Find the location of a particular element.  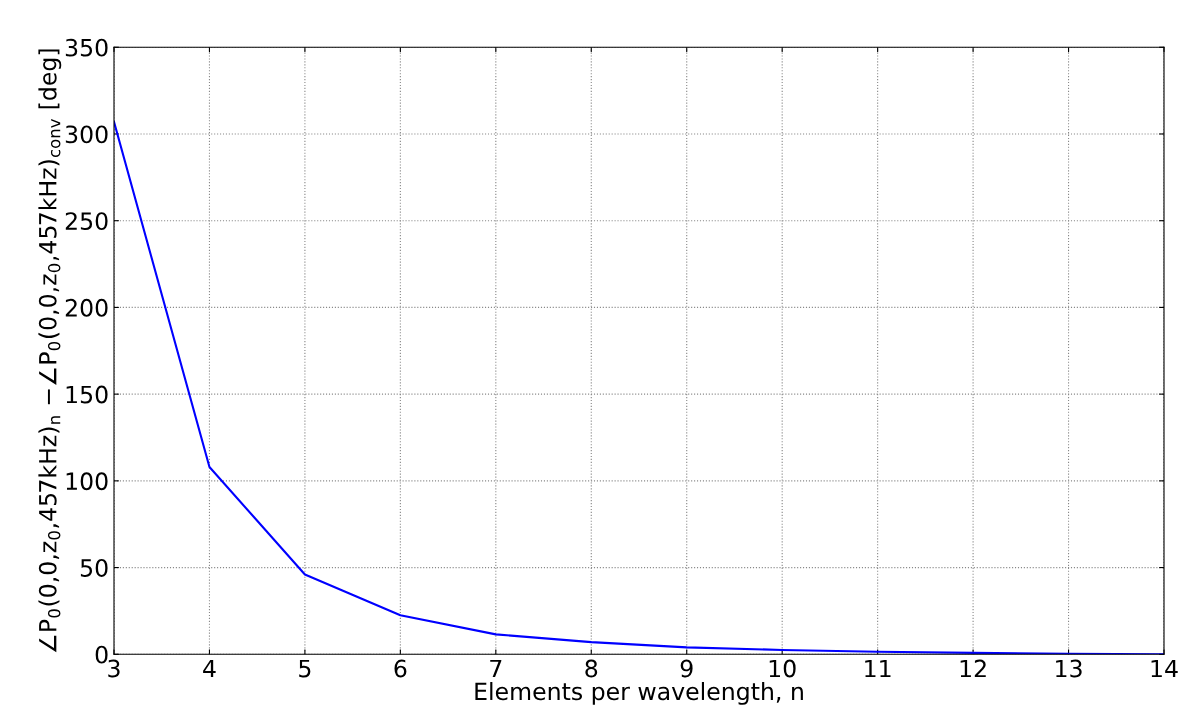

x-axis-title: Elements per wavelength, n is located at coordinates (639, 693).